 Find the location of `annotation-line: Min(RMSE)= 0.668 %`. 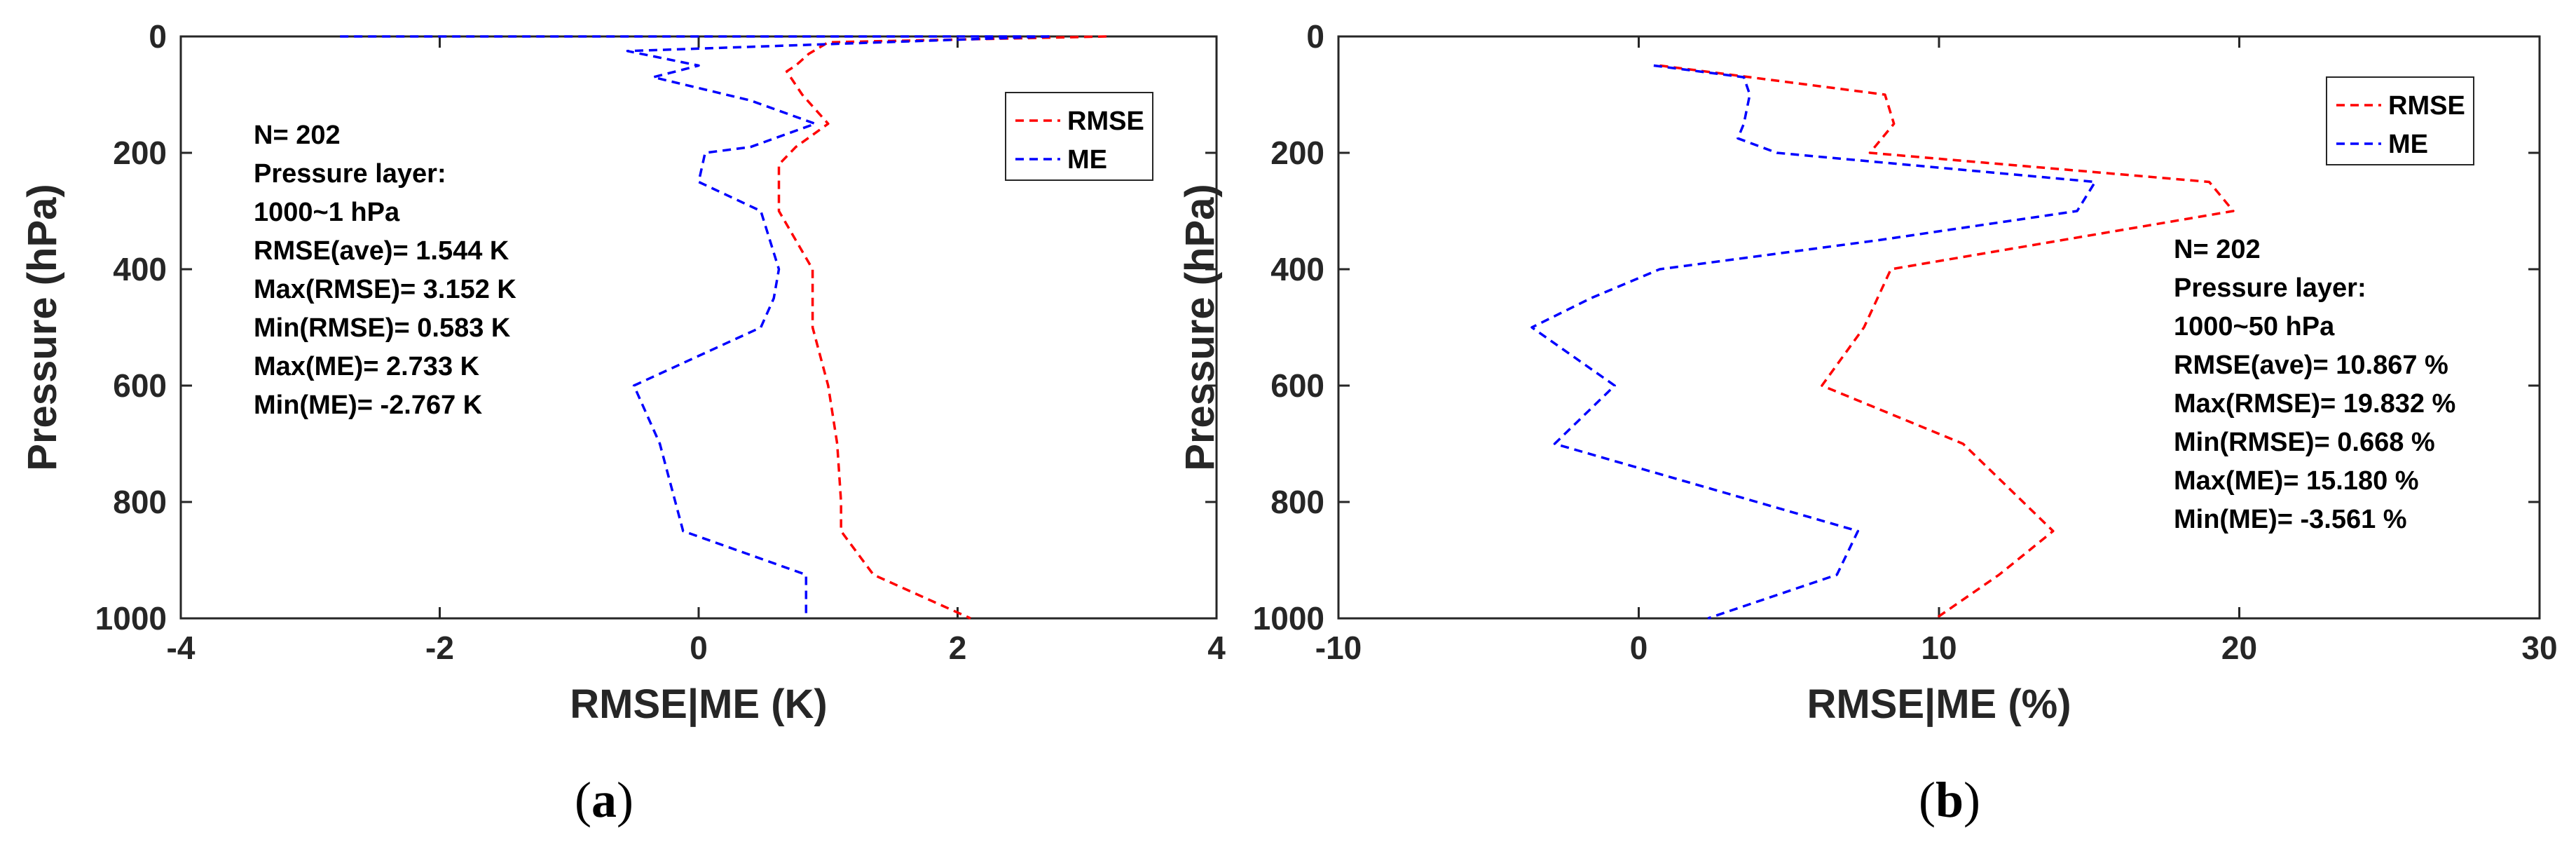

annotation-line: Min(RMSE)= 0.668 % is located at coordinates (2305, 443).